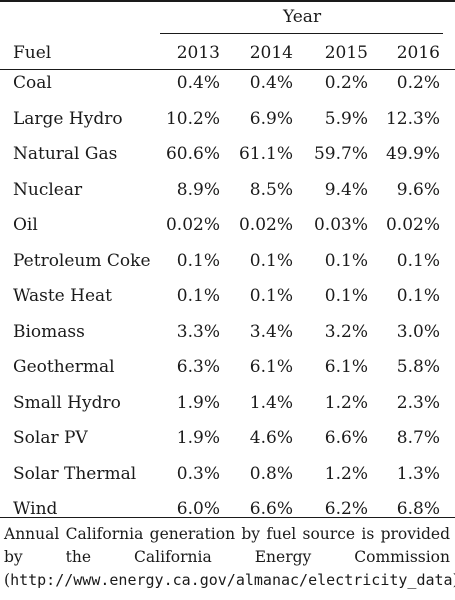  I want to click on value-2016: 0.2%, so click(418, 83).